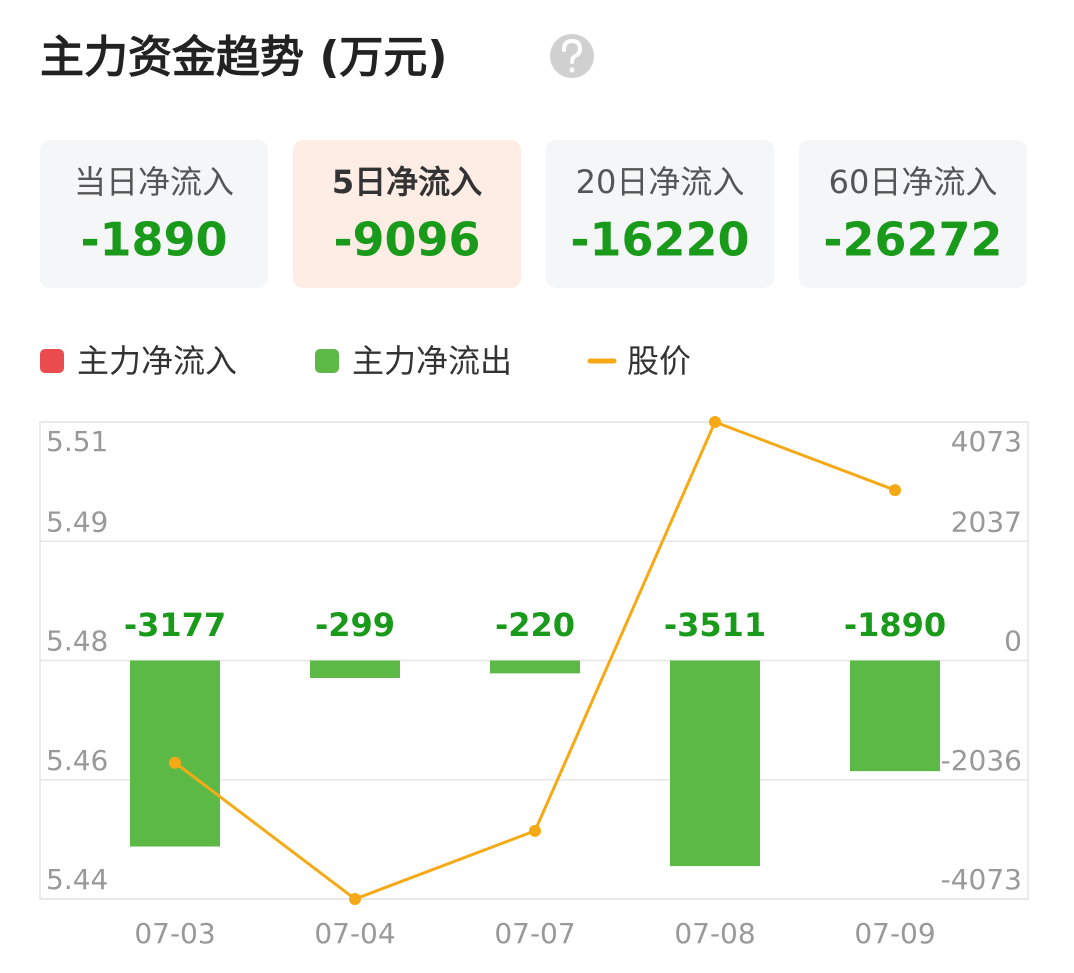 This screenshot has height=973, width=1074. Describe the element at coordinates (407, 182) in the screenshot. I see `stat-label: 5日净流入` at that location.